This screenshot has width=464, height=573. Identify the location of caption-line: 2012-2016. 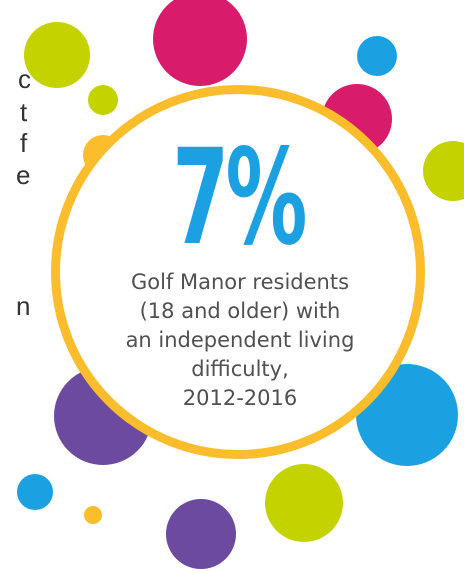
(240, 398).